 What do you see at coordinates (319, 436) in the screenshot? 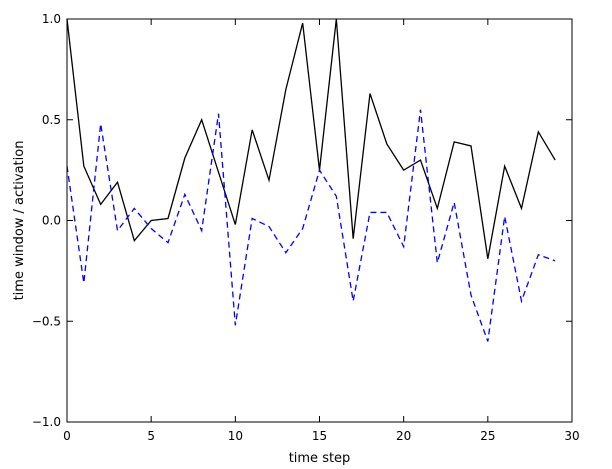
I see `x-tick-label: 15` at bounding box center [319, 436].